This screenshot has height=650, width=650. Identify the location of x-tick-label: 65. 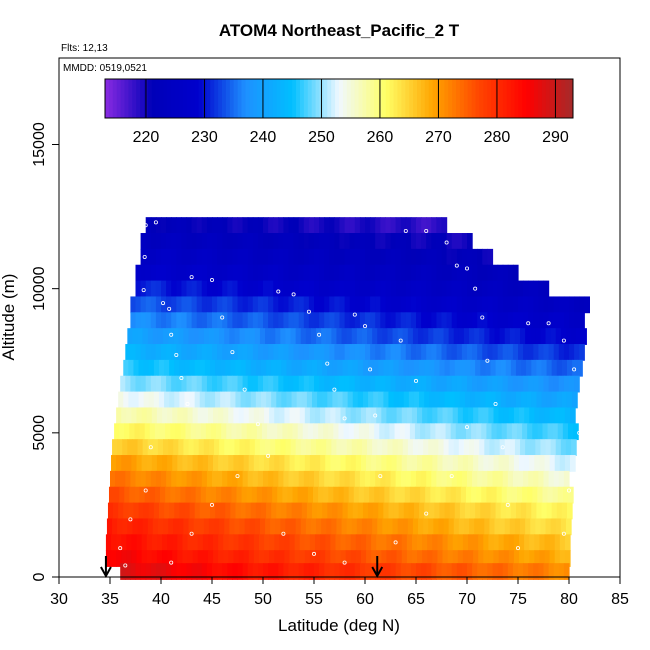
(416, 599).